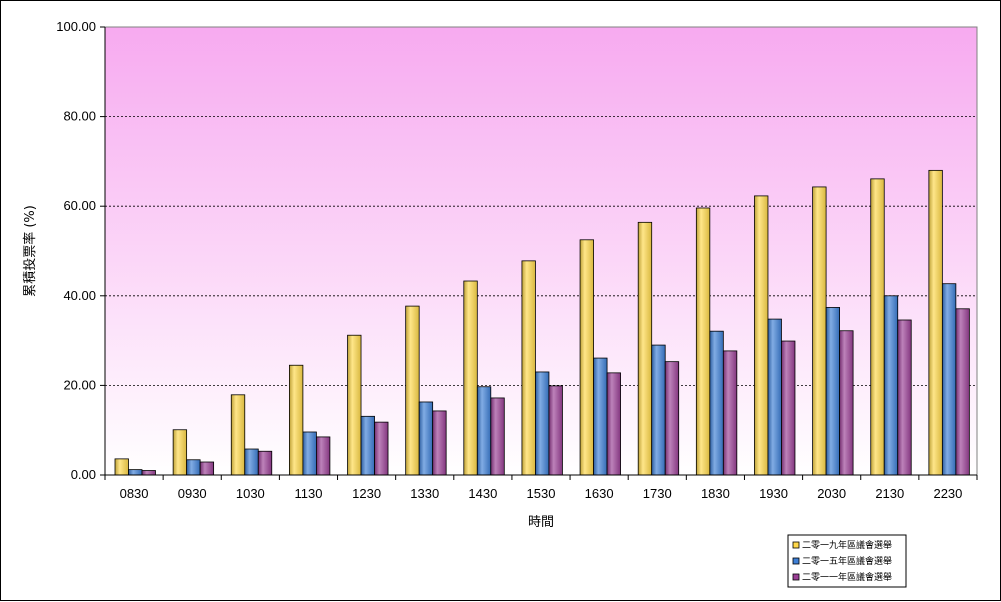 This screenshot has width=1001, height=602. I want to click on x-tick-label: 1230, so click(366, 493).